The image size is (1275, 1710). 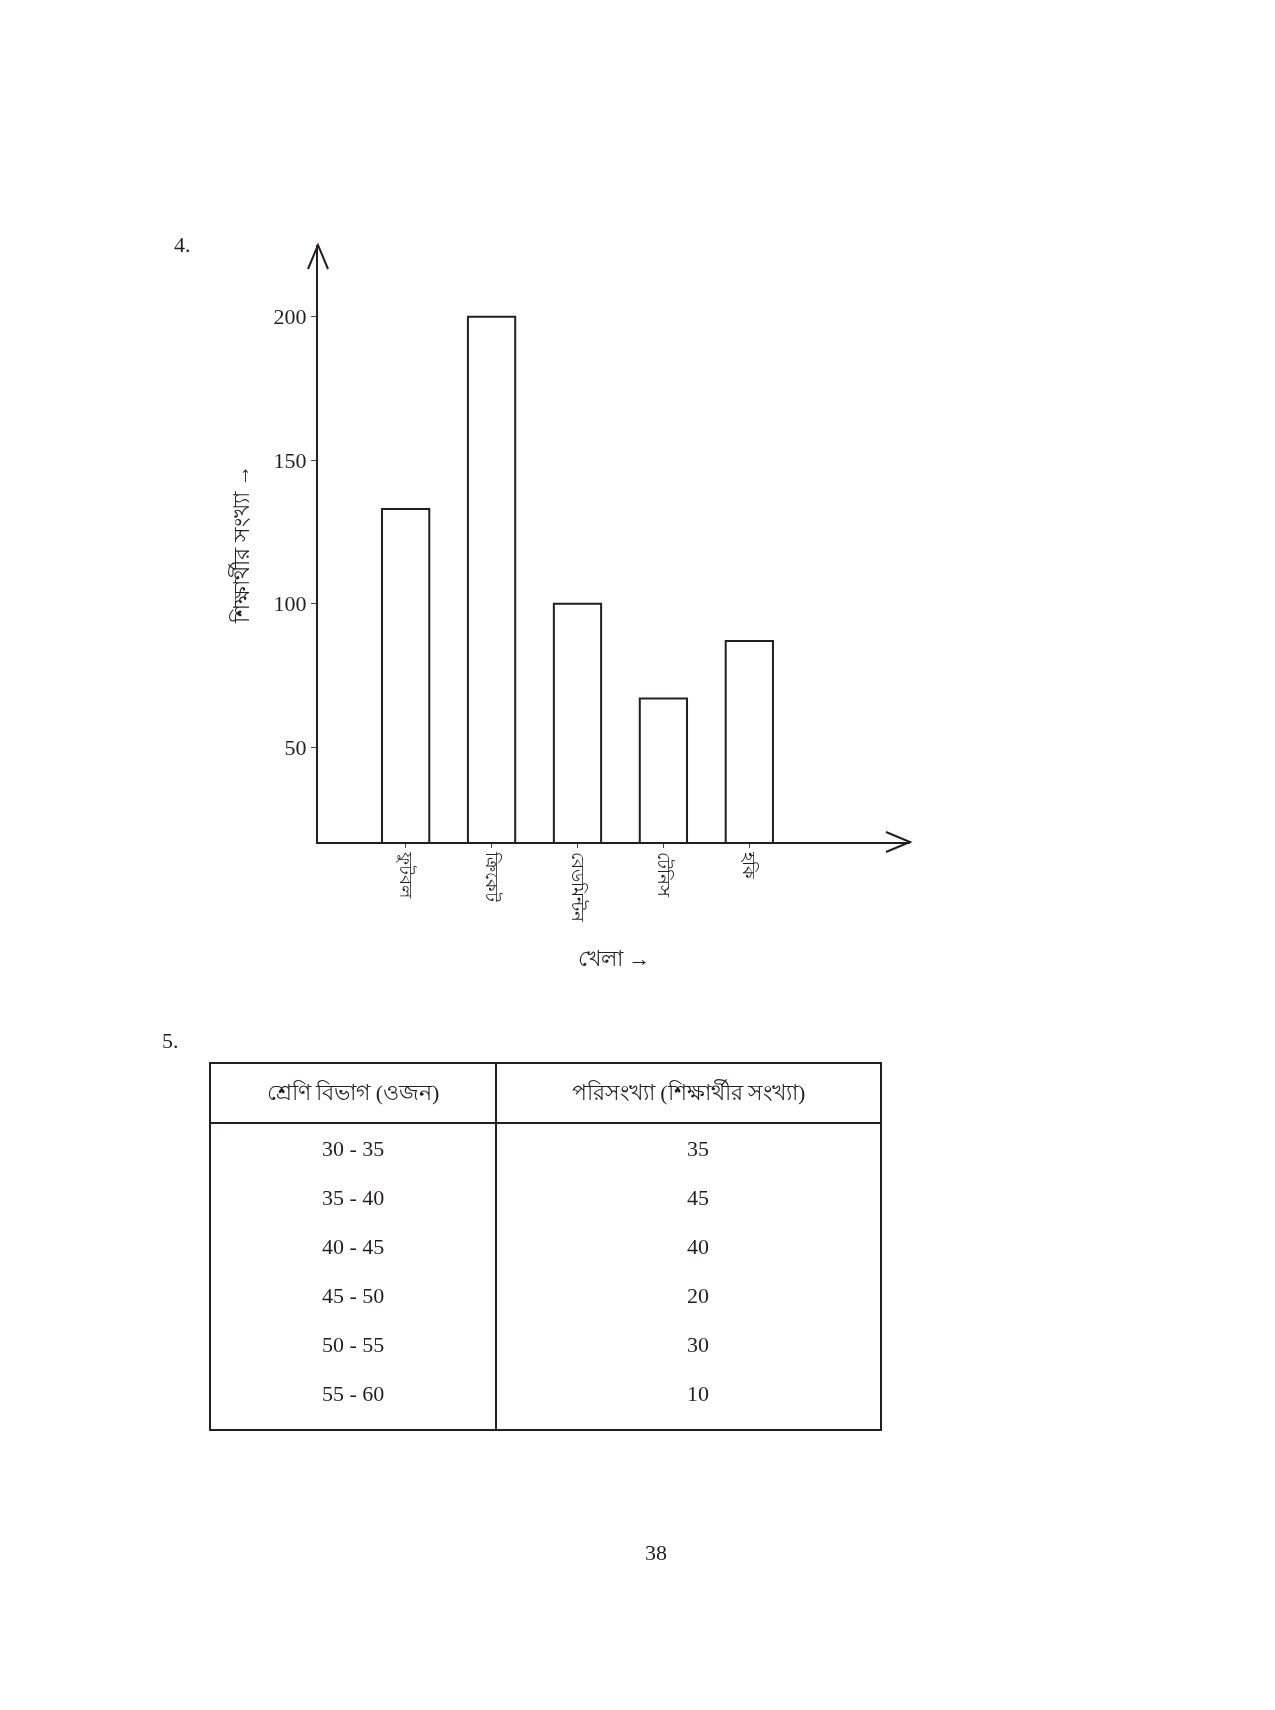 I want to click on y-tick-label: 200, so click(x=290, y=317).